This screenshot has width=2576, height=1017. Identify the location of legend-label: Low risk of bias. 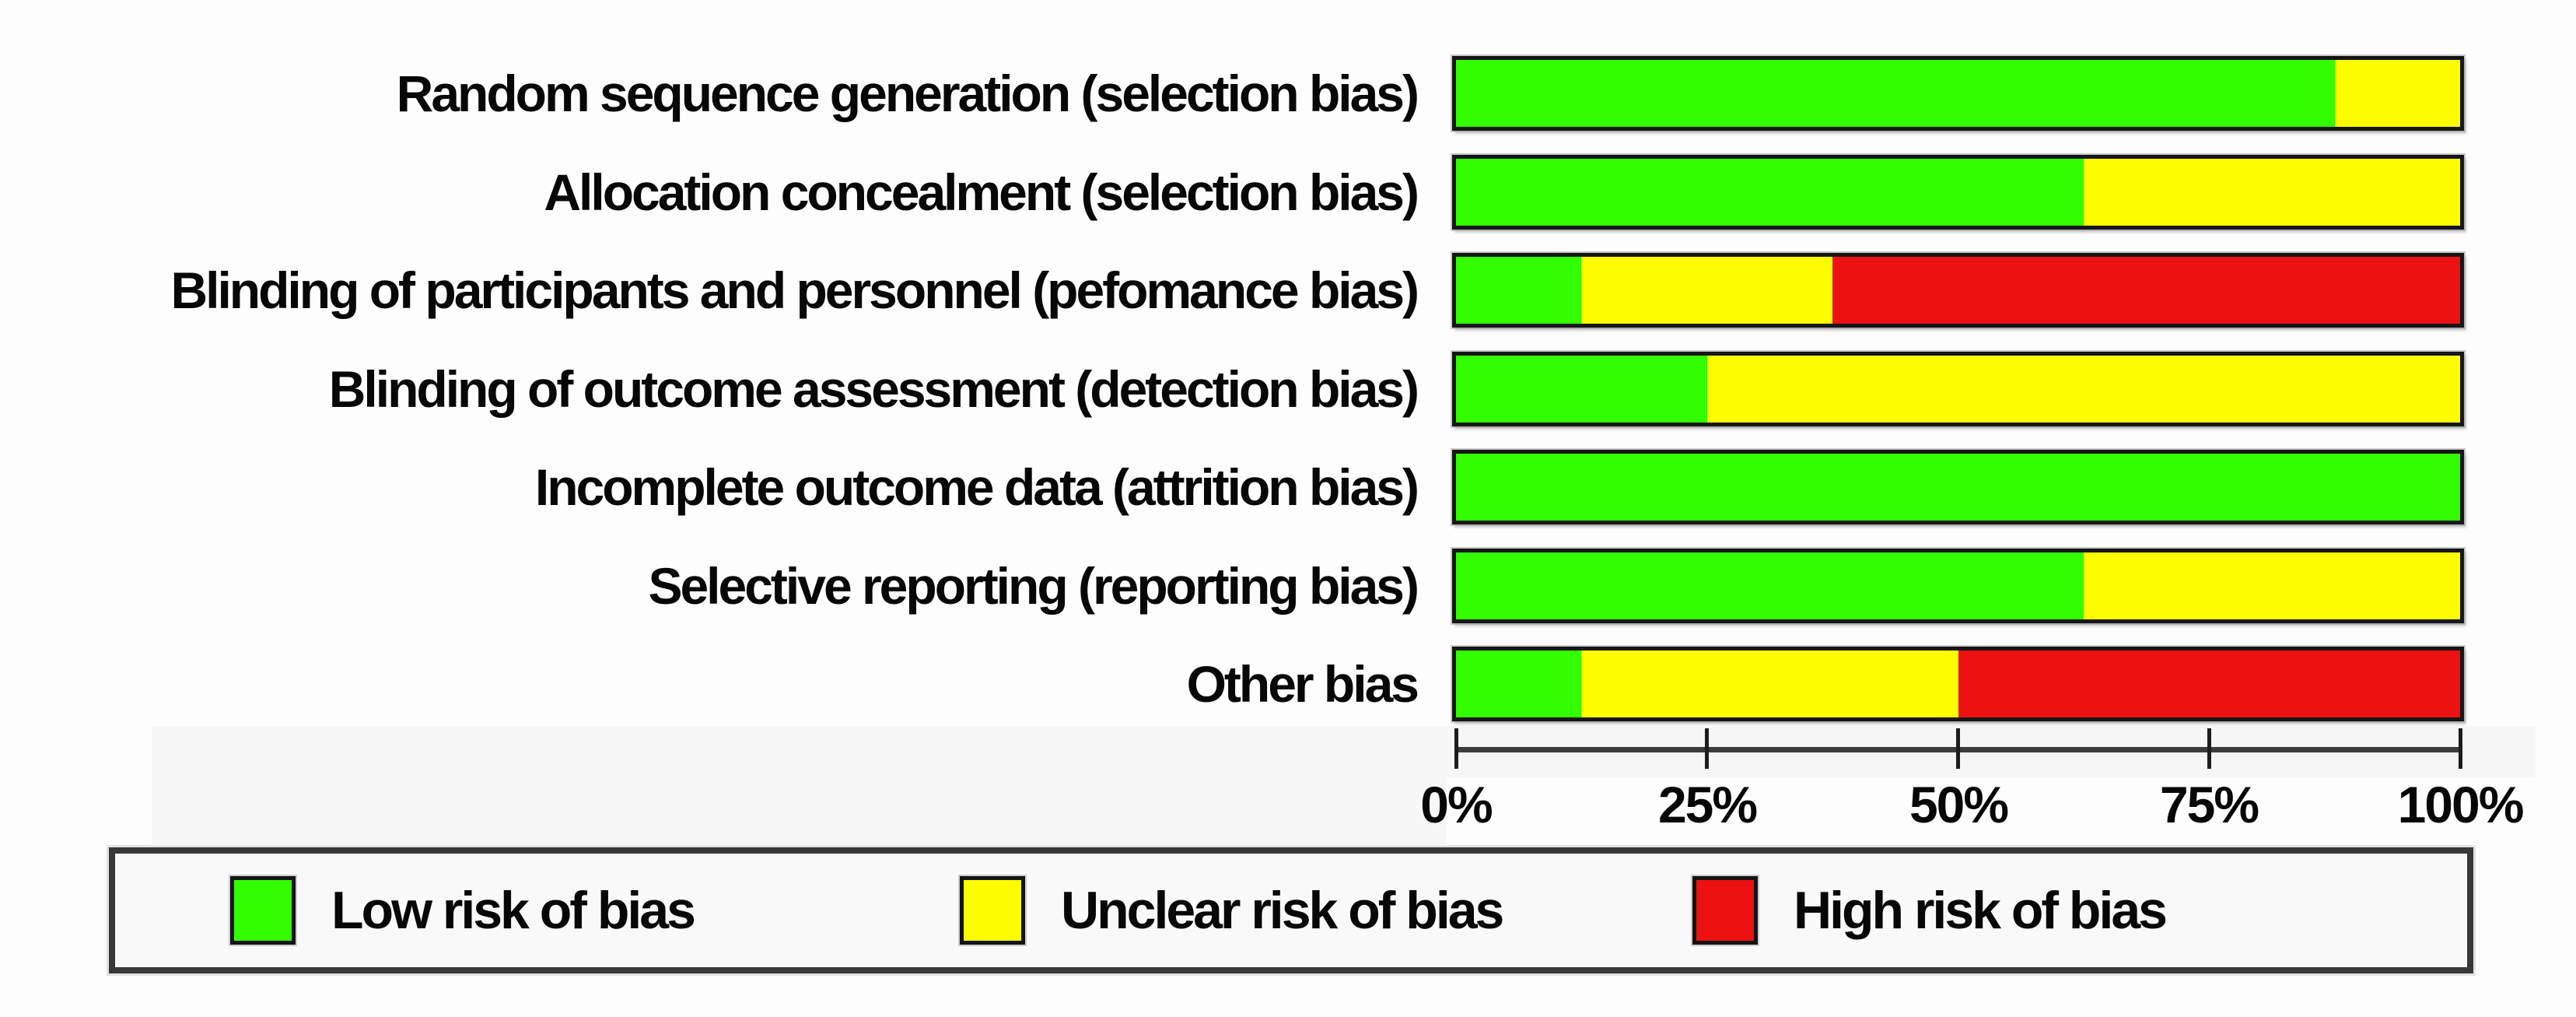
(514, 910).